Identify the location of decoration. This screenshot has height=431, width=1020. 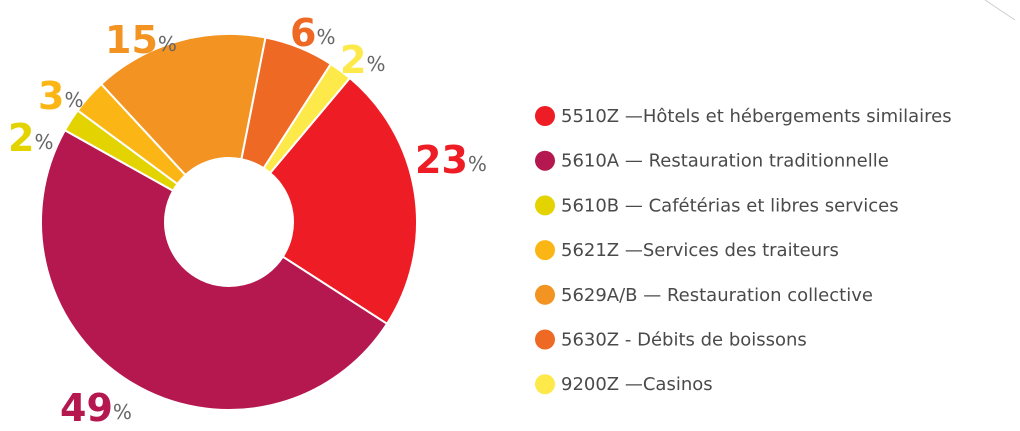
(1000, 10).